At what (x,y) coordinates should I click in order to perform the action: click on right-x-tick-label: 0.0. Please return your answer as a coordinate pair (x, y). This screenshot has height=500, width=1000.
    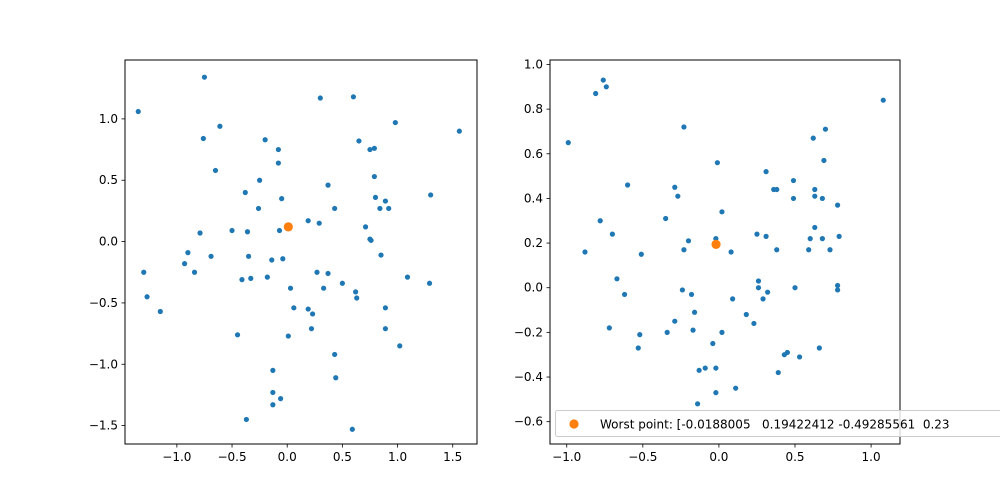
    Looking at the image, I should click on (718, 457).